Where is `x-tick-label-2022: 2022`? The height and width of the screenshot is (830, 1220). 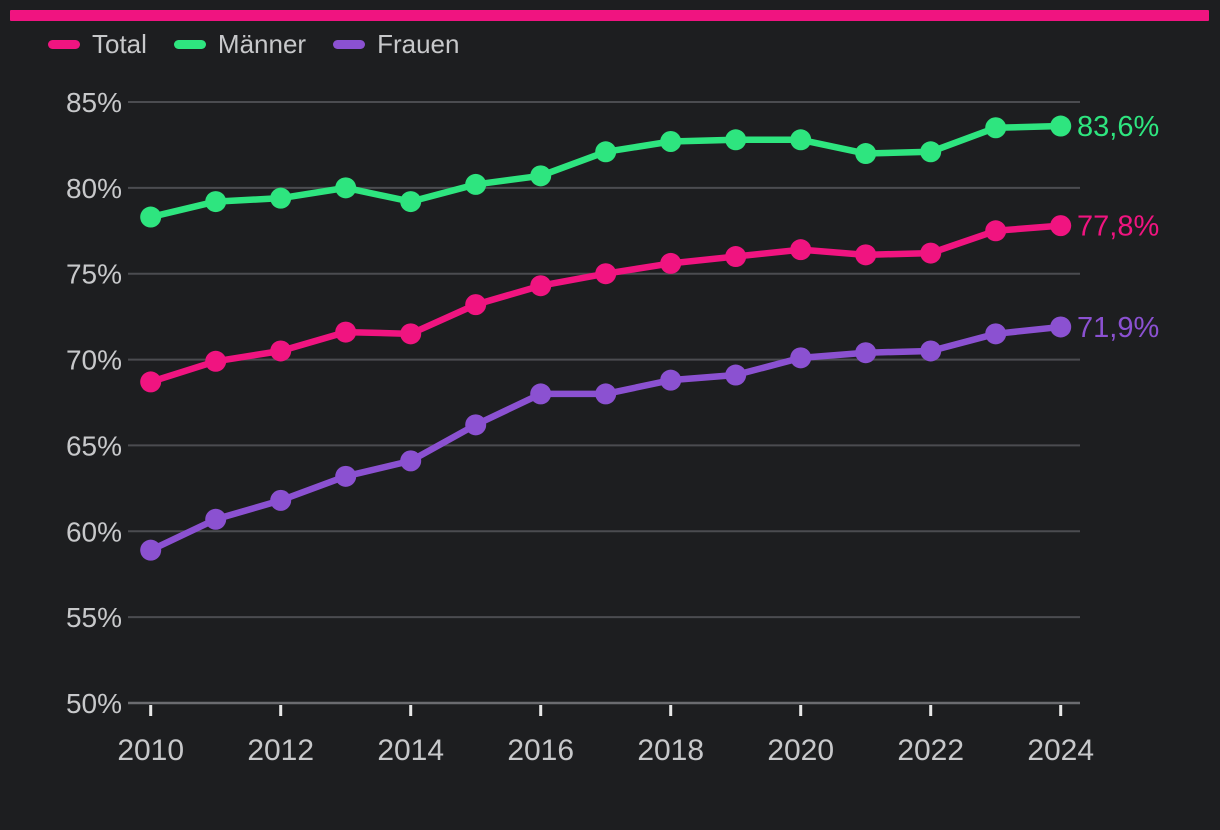
x-tick-label-2022: 2022 is located at coordinates (930, 750).